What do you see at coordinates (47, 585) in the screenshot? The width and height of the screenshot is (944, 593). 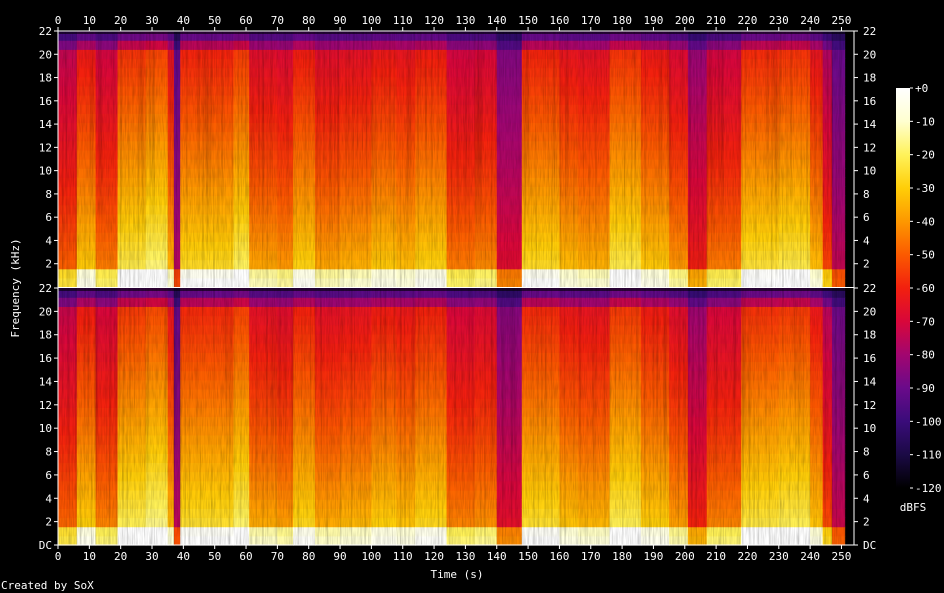 I see `credit-text: Created by SoX` at bounding box center [47, 585].